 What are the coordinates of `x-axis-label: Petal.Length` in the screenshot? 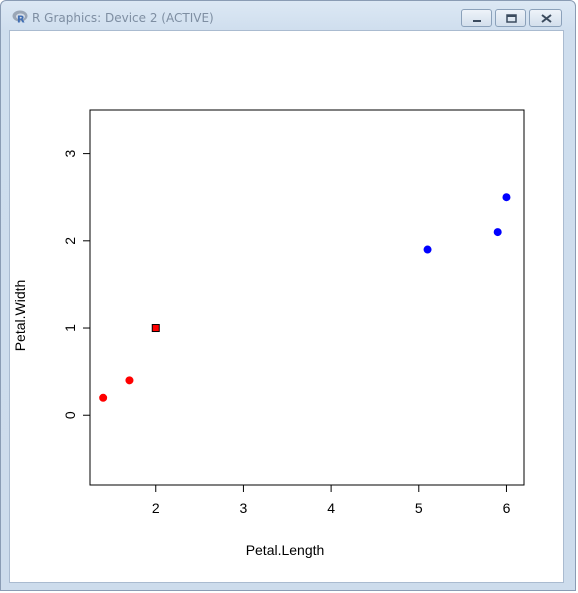 It's located at (285, 550).